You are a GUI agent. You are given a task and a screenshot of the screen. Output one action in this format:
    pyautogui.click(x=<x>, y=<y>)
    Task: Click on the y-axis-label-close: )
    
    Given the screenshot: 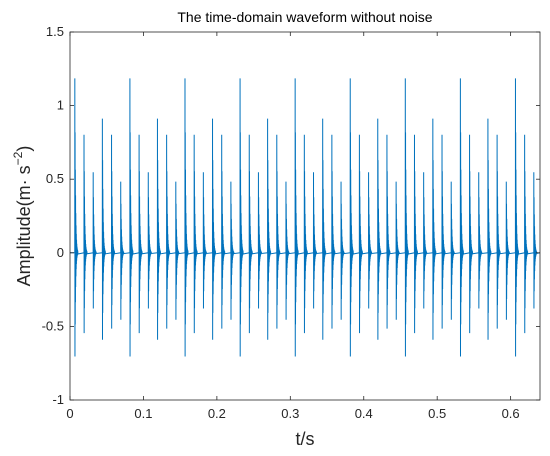 What is the action you would take?
    pyautogui.click(x=24, y=149)
    